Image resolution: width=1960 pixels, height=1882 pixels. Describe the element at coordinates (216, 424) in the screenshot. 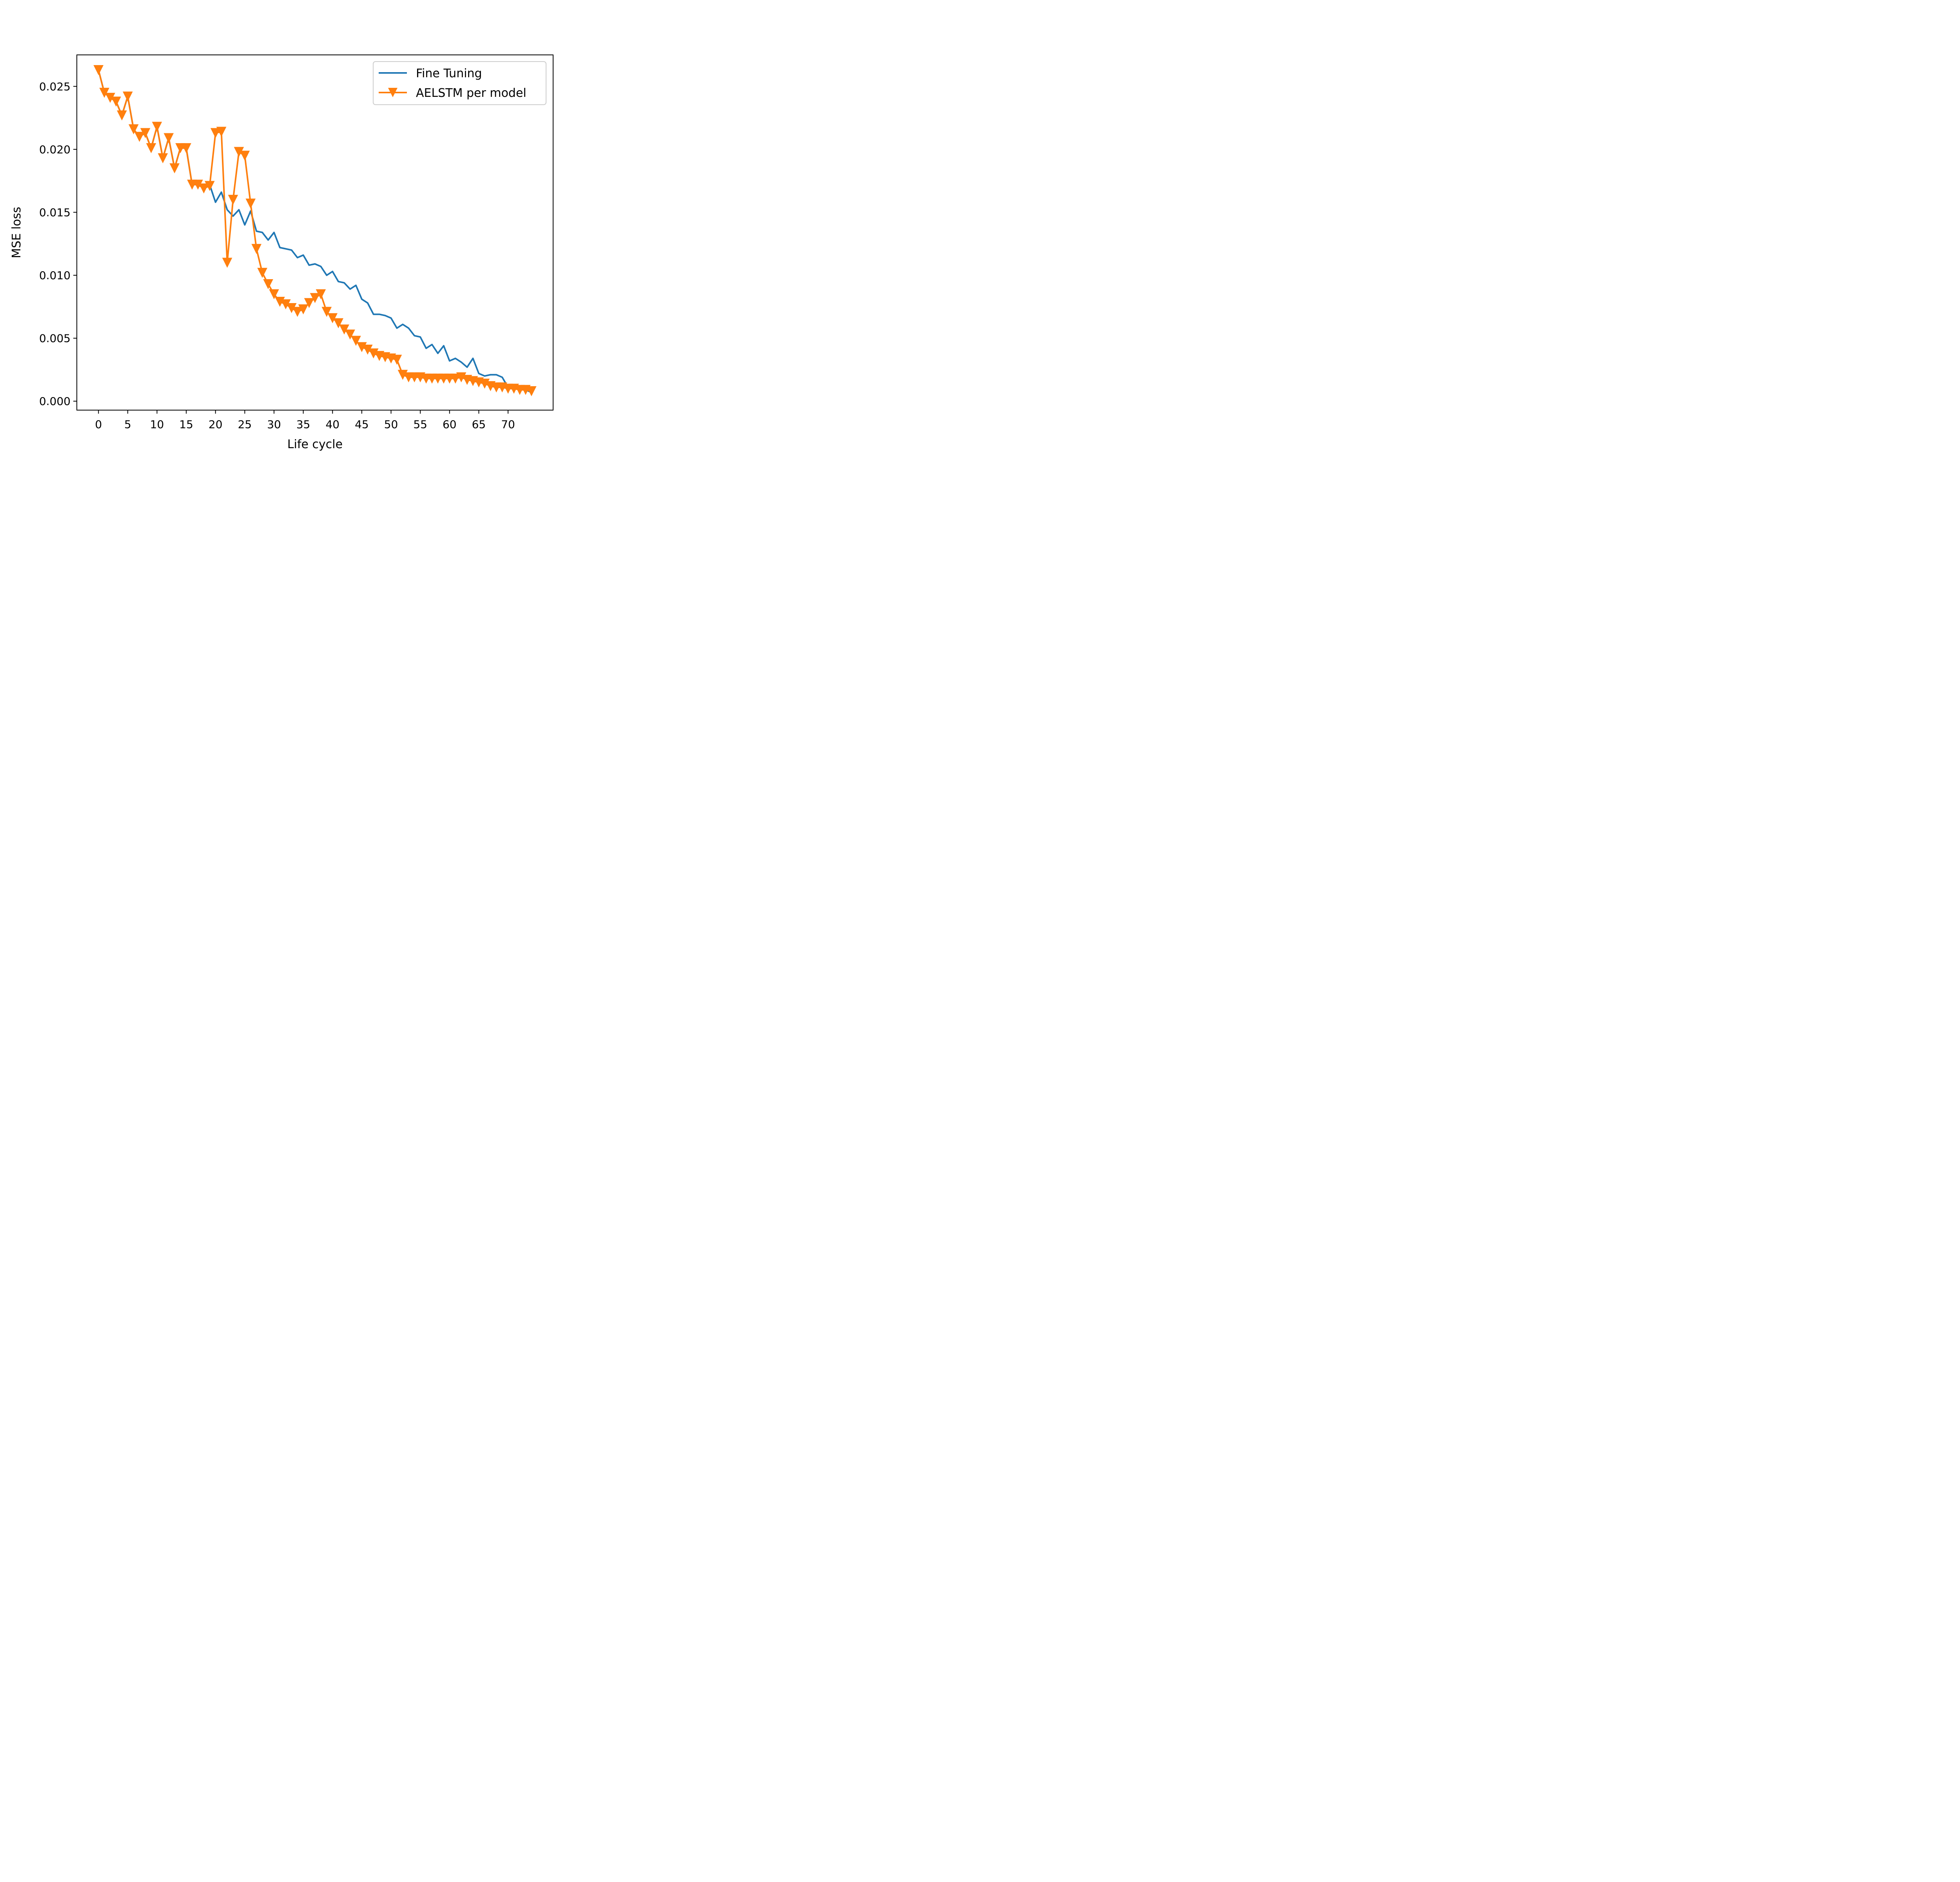

I see `x-tick-label: 20` at that location.